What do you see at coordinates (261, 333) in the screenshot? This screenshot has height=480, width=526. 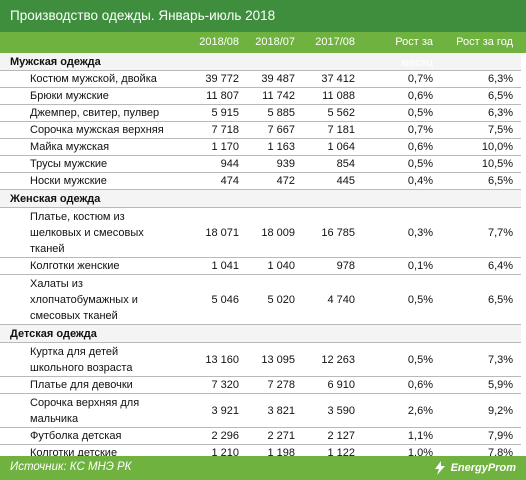 I see `section-row: Детская одежда` at bounding box center [261, 333].